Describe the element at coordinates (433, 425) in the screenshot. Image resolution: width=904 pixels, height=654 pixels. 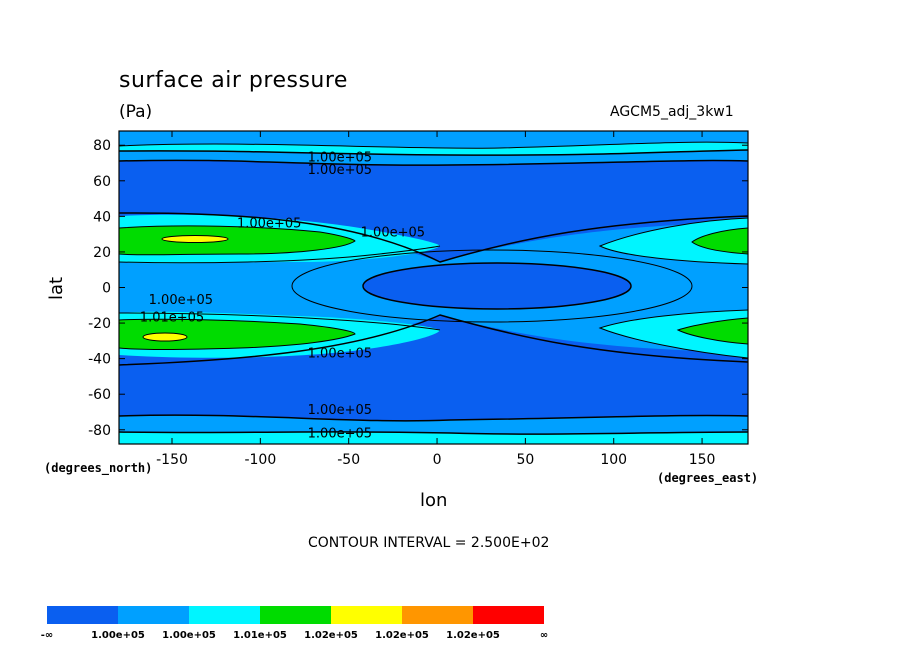
I see `contour-fill-south-band` at that location.